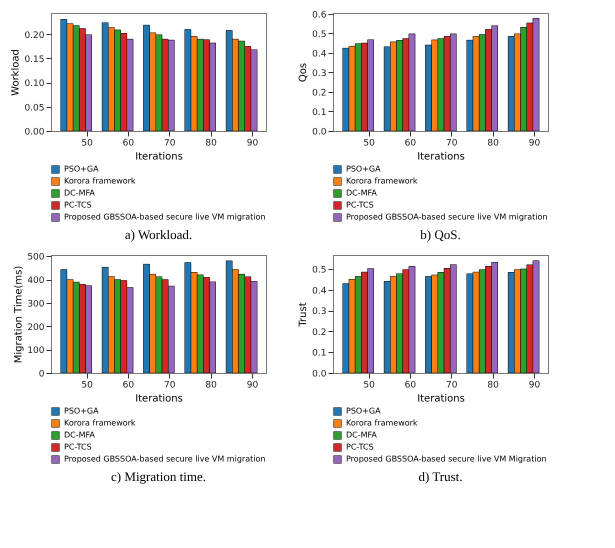 This screenshot has height=548, width=615. Describe the element at coordinates (440, 234) in the screenshot. I see `text: b) QoS.` at that location.